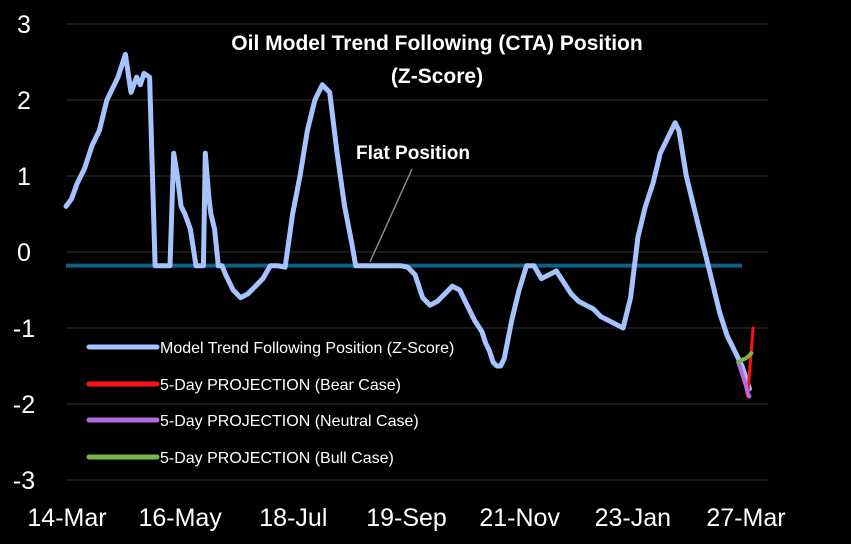 This screenshot has width=851, height=544. Describe the element at coordinates (745, 518) in the screenshot. I see `x-tick-label: 27-Mar` at that location.